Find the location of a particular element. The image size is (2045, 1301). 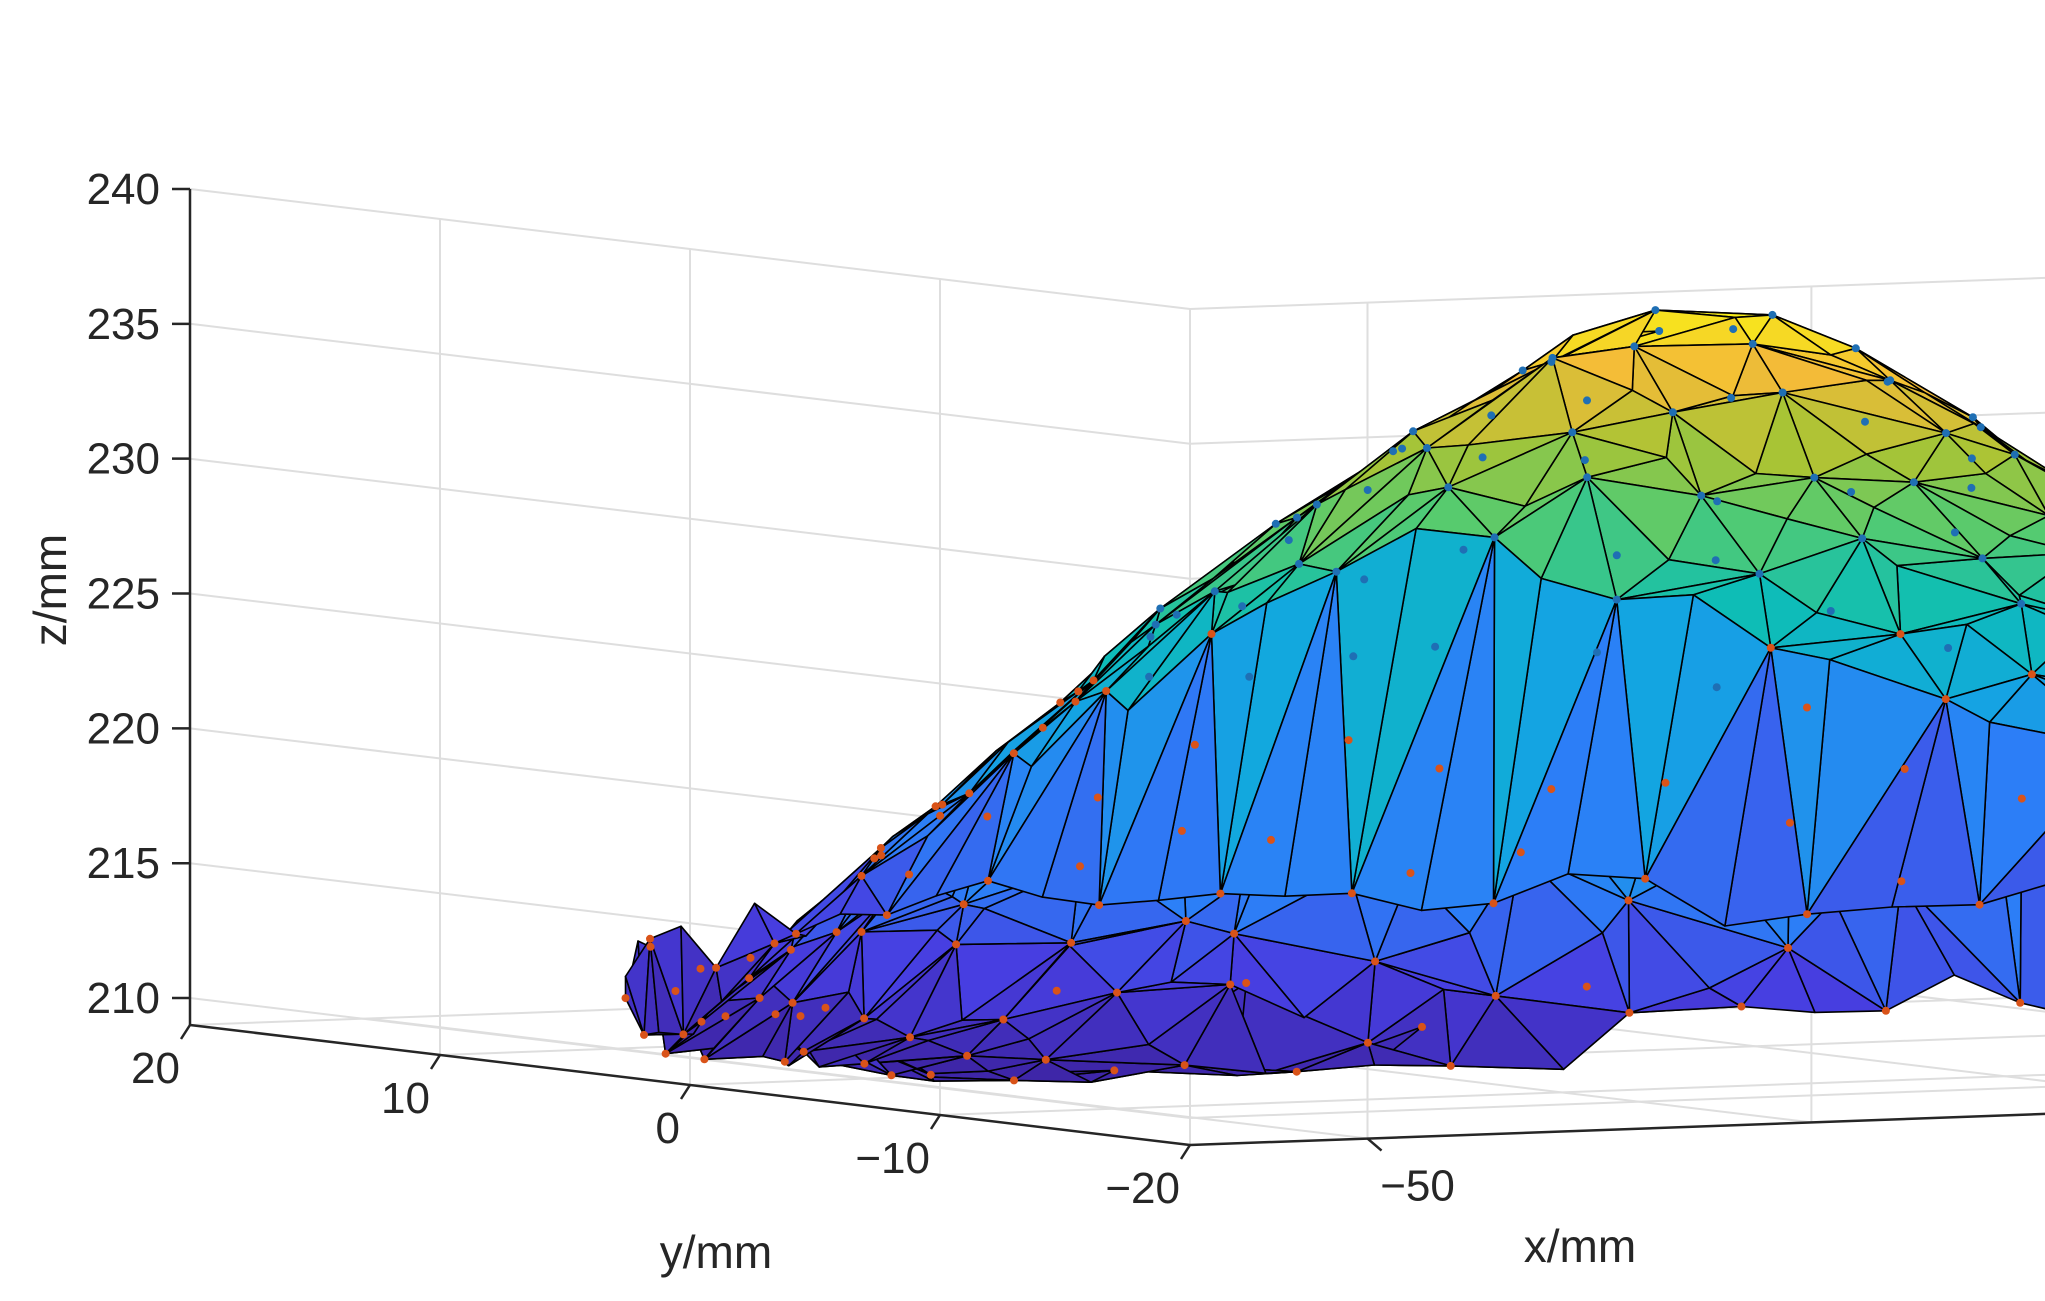

z-tick-label-3: 225 is located at coordinates (123, 594).